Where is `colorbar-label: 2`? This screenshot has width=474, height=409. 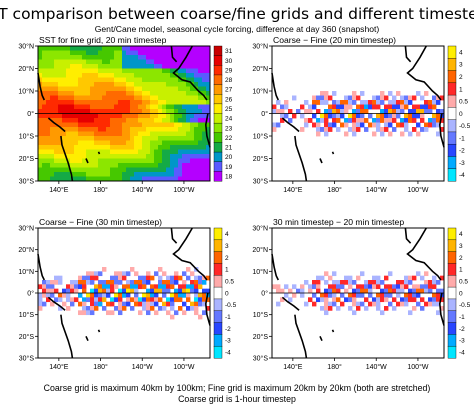 colorbar-label: 2 is located at coordinates (227, 258).